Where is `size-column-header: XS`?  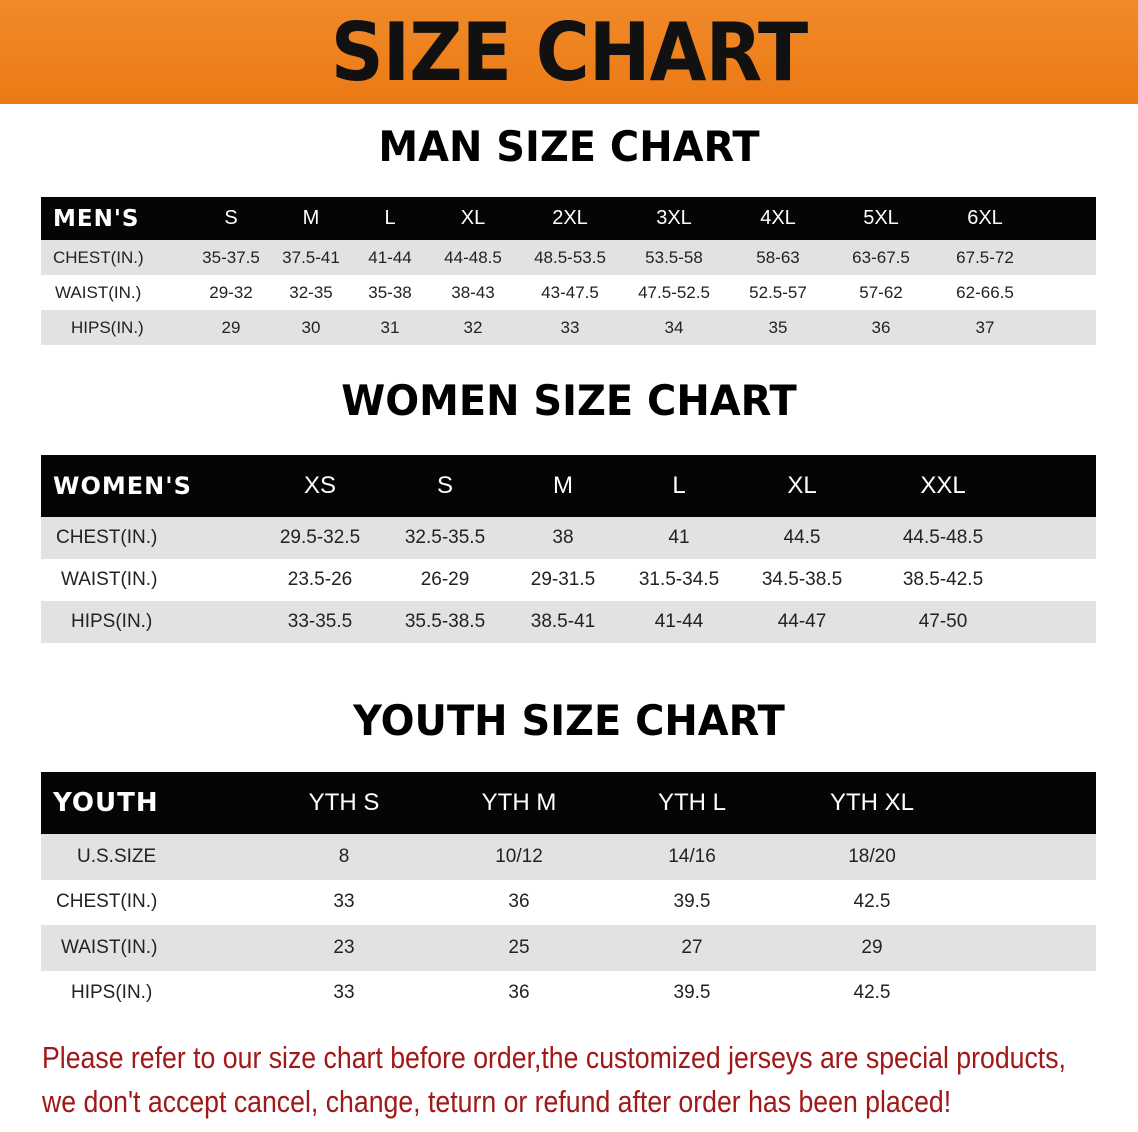 size-column-header: XS is located at coordinates (320, 485).